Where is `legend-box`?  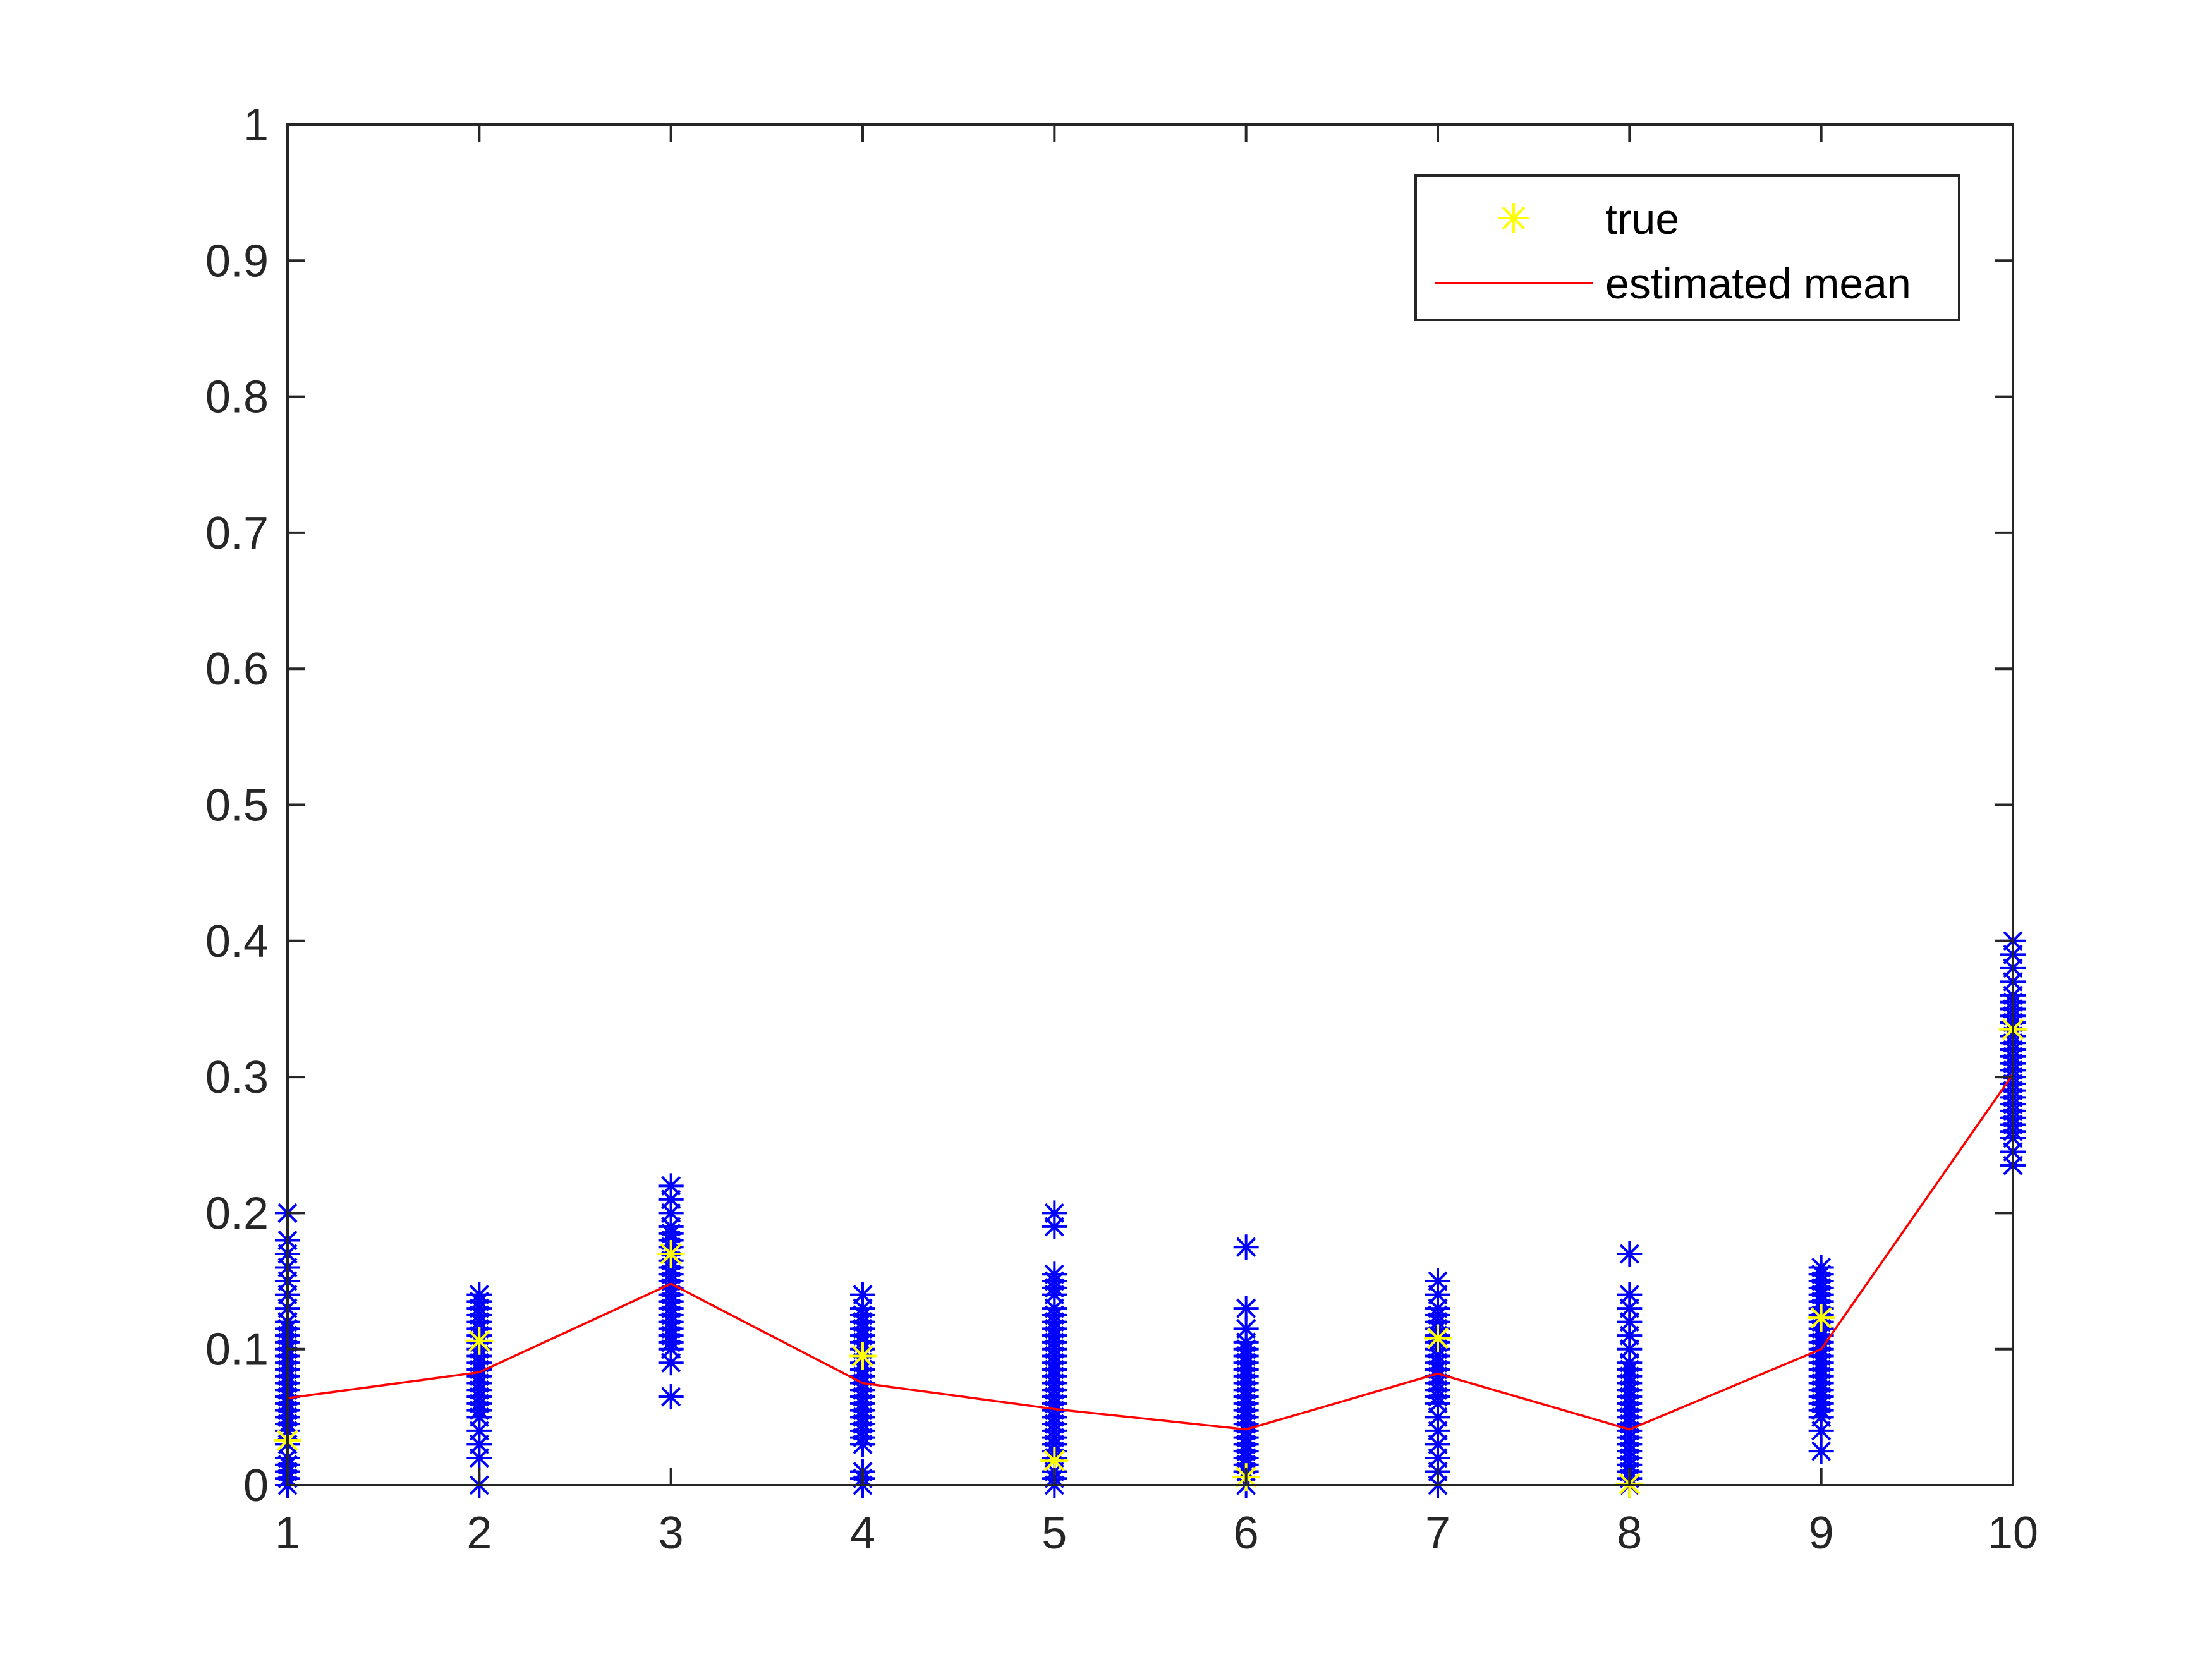
legend-box is located at coordinates (1687, 248).